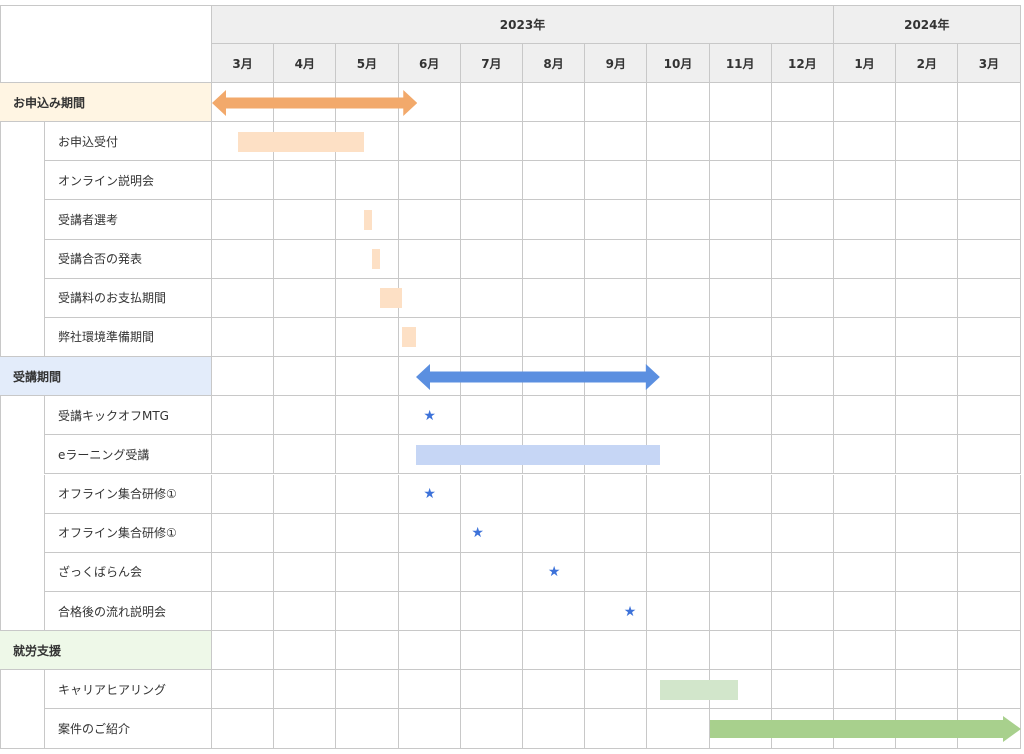  I want to click on task-label: 受講料のお支払期間, so click(128, 298).